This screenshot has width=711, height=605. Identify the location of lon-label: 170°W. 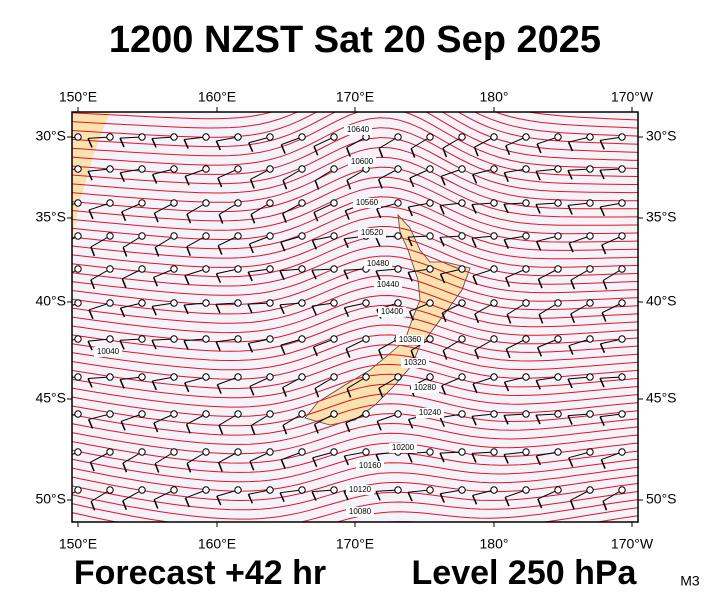
(632, 97).